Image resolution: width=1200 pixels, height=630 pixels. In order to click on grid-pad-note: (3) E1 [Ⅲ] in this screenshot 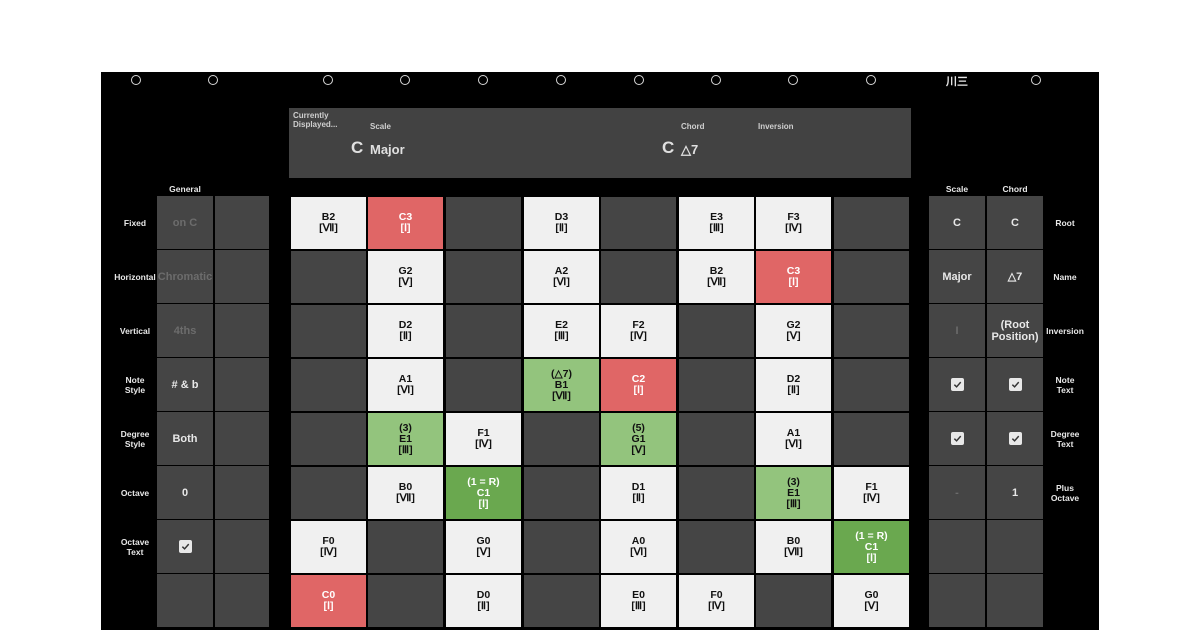, I will do `click(405, 439)`.